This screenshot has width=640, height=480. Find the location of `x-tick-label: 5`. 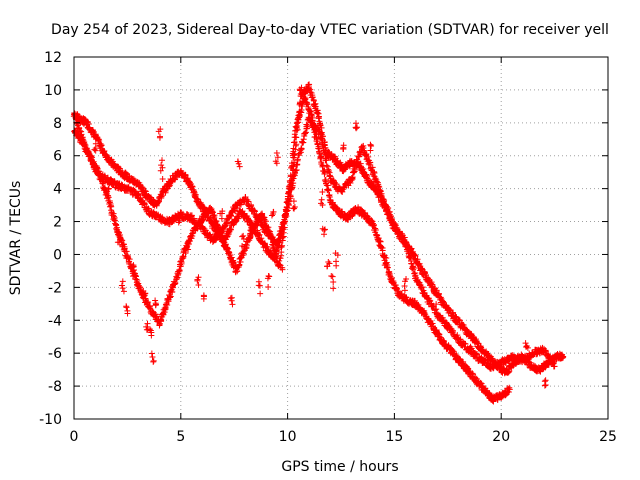

x-tick-label: 5 is located at coordinates (180, 437).